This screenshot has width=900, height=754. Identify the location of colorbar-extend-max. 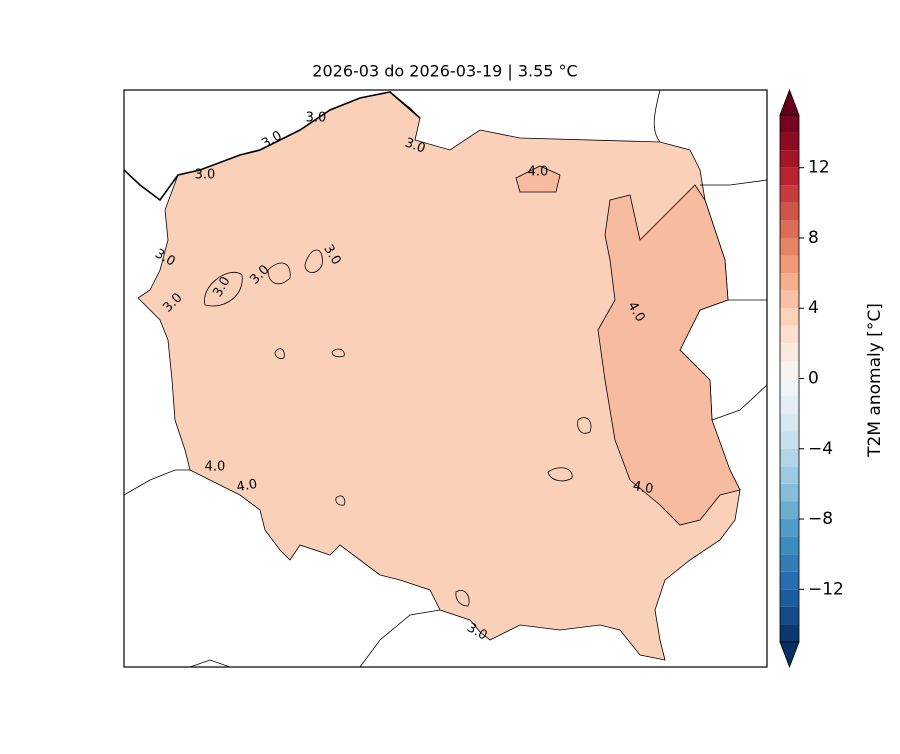
(789, 102).